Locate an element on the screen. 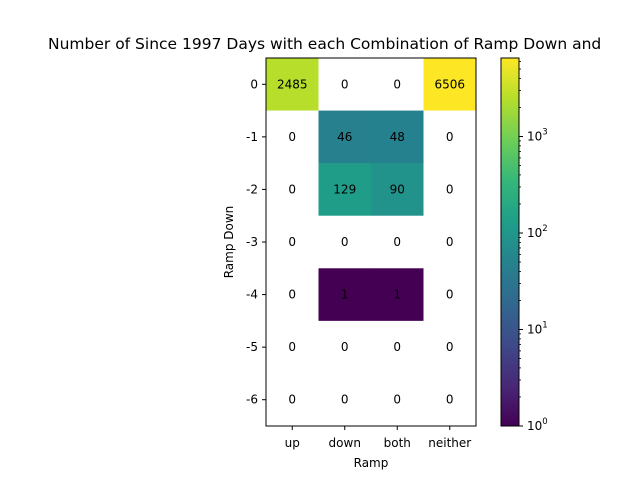 This screenshot has width=640, height=480. cell-value-label: 6506 is located at coordinates (449, 84).